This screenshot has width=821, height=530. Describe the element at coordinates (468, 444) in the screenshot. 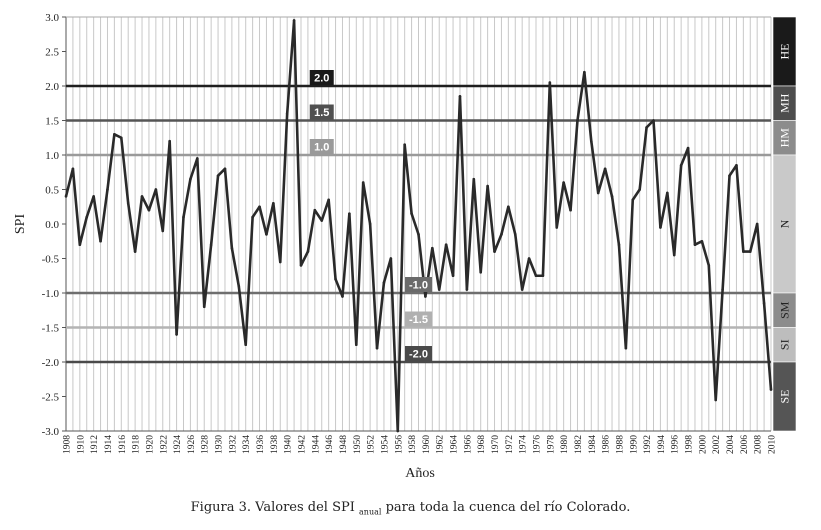

I see `x-tick-label: 1966` at that location.